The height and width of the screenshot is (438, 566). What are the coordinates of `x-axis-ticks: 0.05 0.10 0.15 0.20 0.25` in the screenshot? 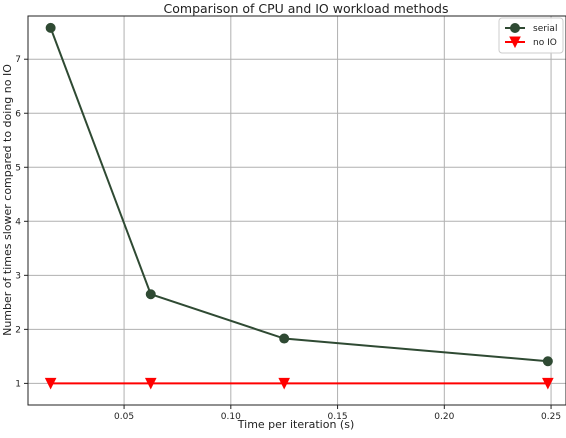 It's located at (337, 413).